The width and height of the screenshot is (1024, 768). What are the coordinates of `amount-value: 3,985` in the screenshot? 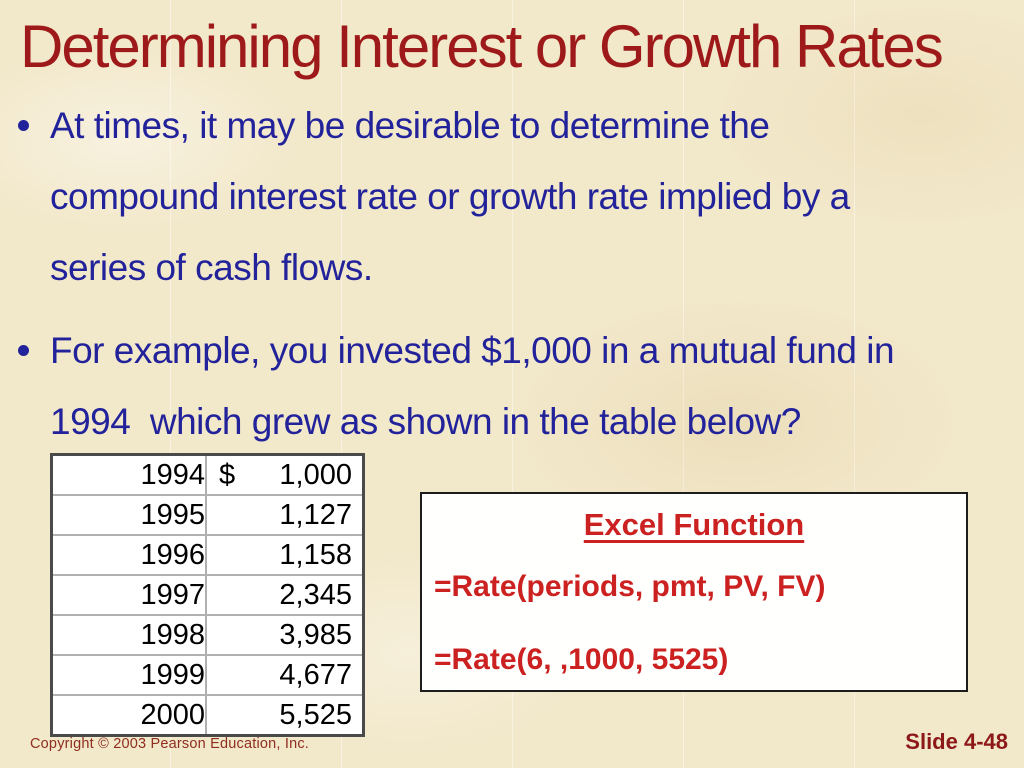 It's located at (315, 634).